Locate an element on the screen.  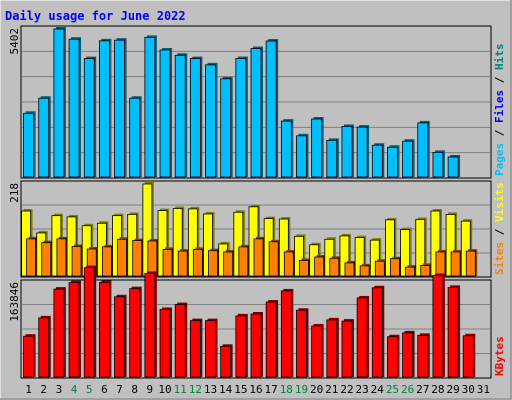
x-tick-label: 7 is located at coordinates (119, 389).